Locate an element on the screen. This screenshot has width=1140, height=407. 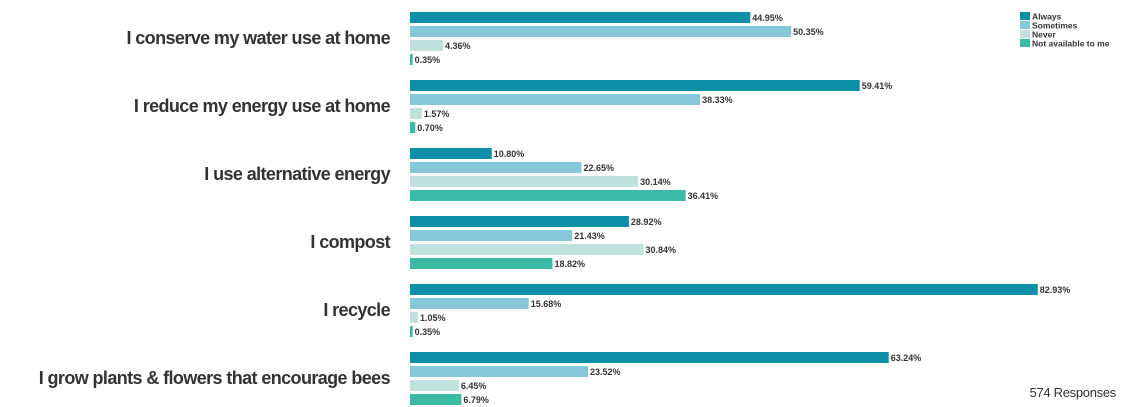
value-label-sometimes-4: 15.68% is located at coordinates (546, 304).